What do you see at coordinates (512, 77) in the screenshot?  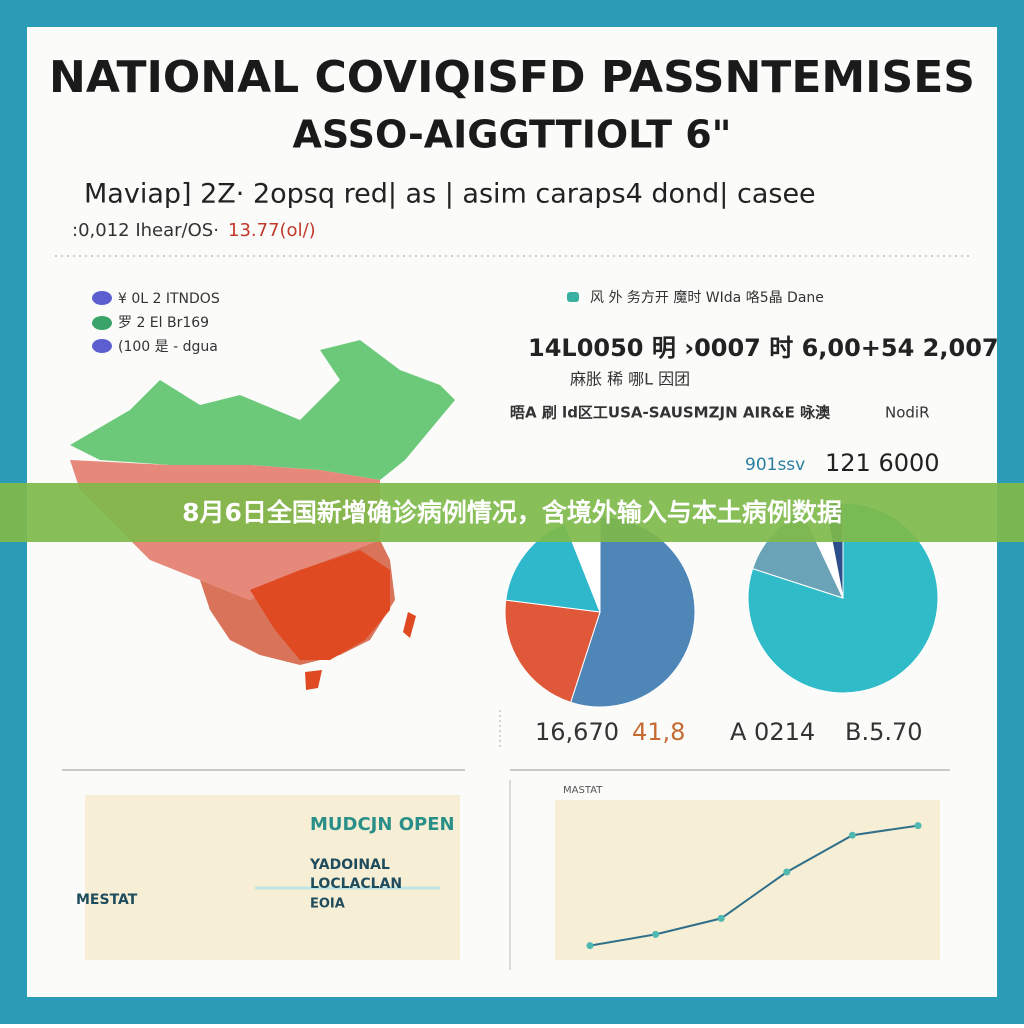 I see `title: NATIONAL COVIQISFD PASSNTEMISES` at bounding box center [512, 77].